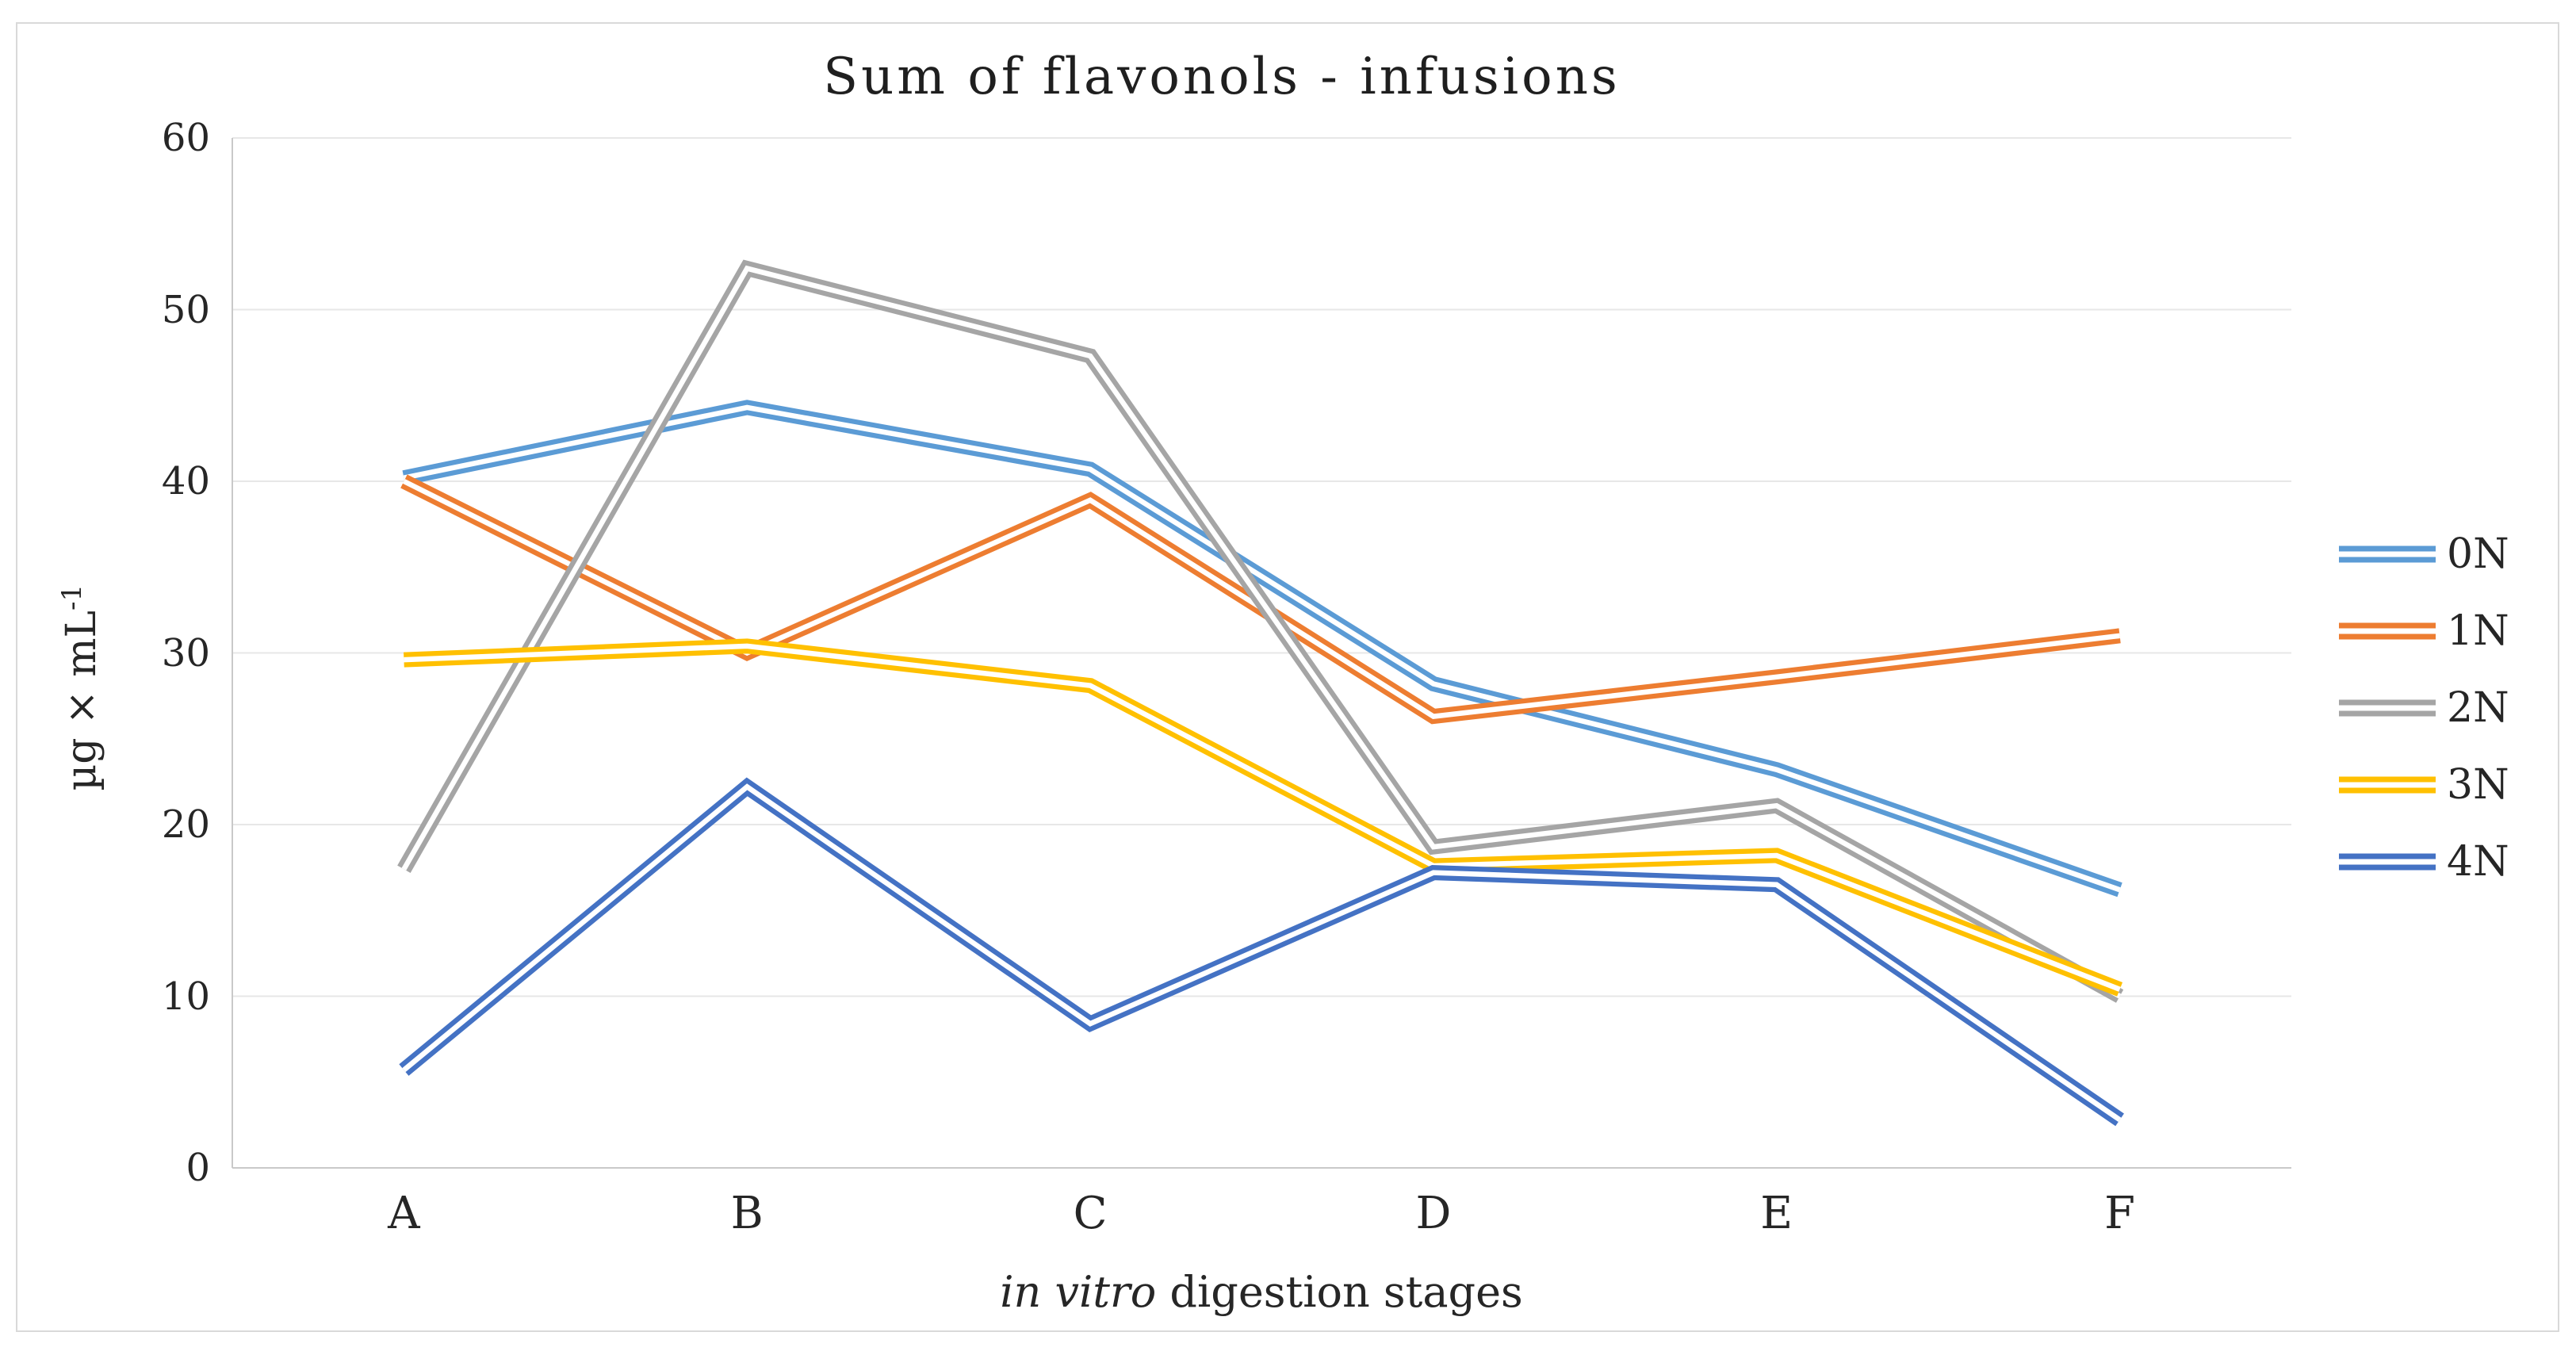 Image resolution: width=2576 pixels, height=1355 pixels. What do you see at coordinates (185, 309) in the screenshot?
I see `y-tick-label-50: 50` at bounding box center [185, 309].